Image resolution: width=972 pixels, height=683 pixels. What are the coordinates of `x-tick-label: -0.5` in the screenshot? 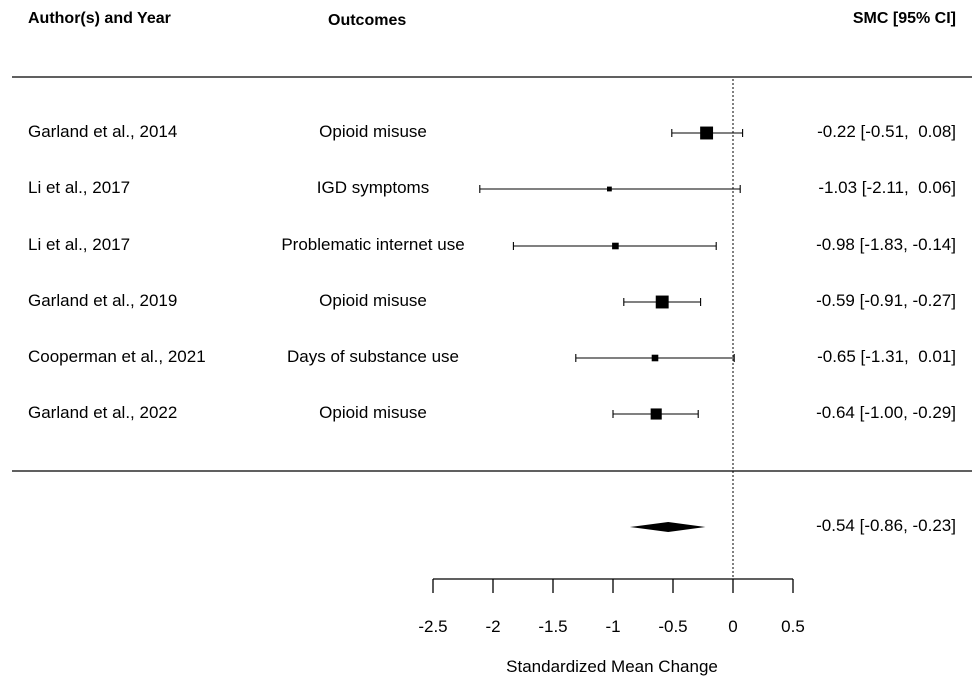 It's located at (672, 626).